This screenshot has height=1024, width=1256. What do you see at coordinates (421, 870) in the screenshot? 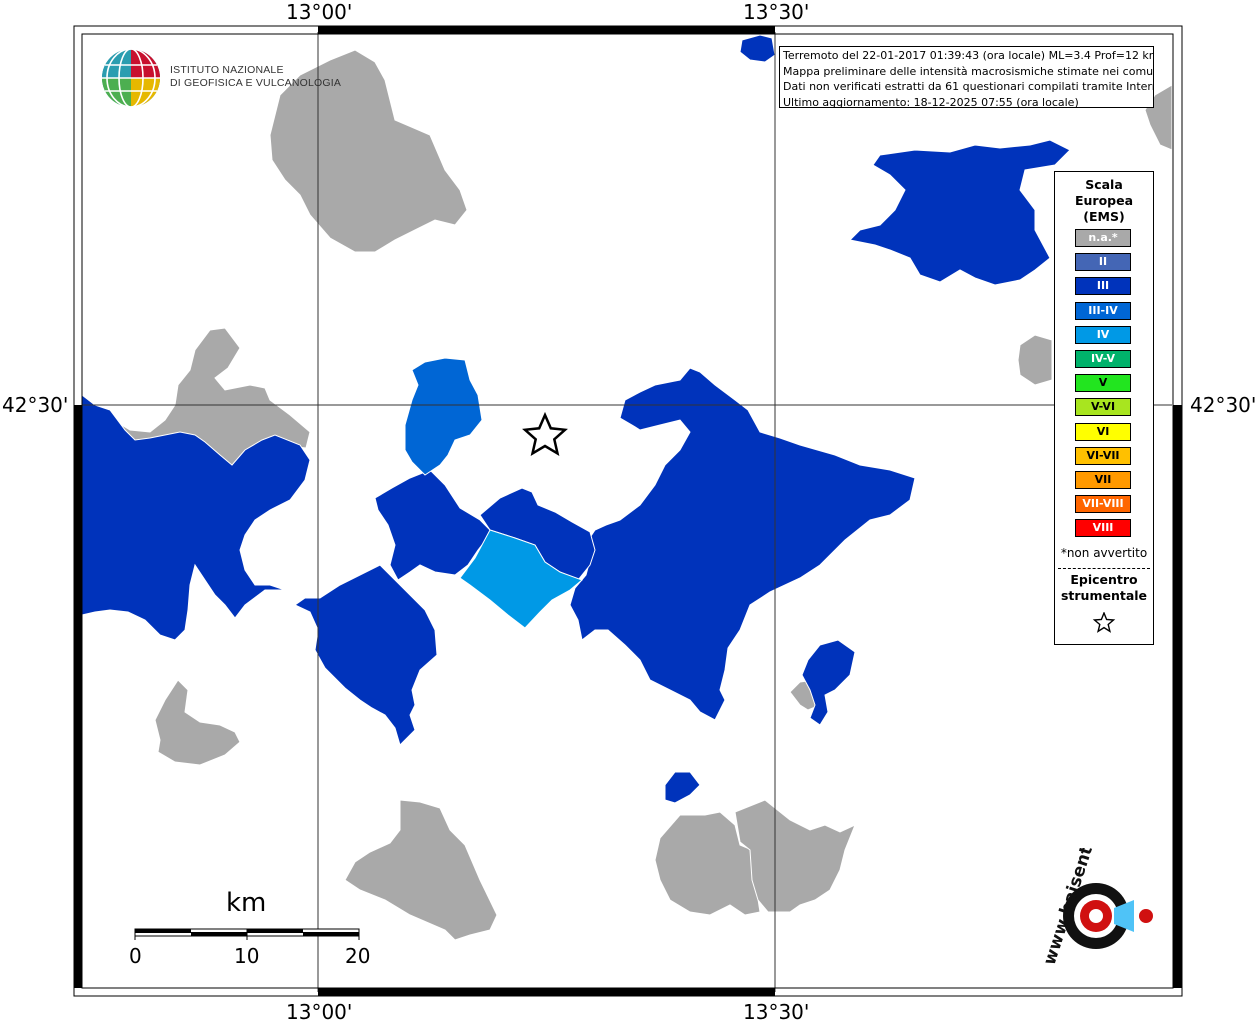
I see `municipality-na-south` at bounding box center [421, 870].